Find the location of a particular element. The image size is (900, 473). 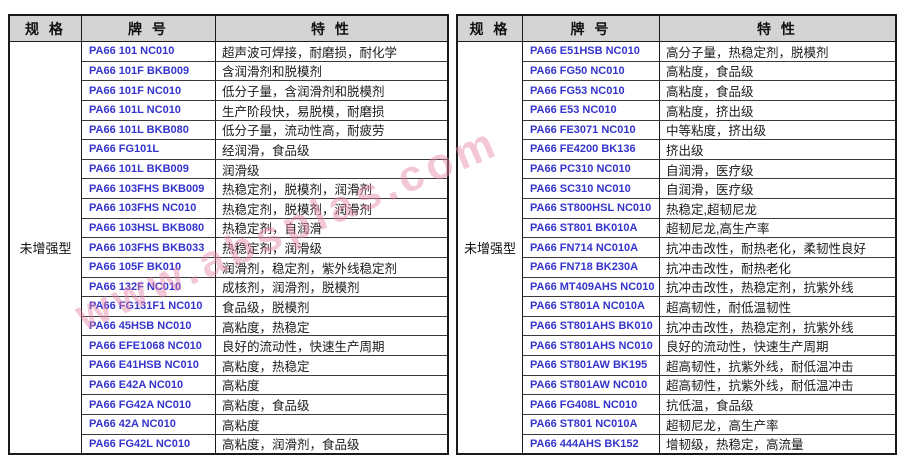

grade-cell: PA66 SC310 NC010 is located at coordinates (591, 188).